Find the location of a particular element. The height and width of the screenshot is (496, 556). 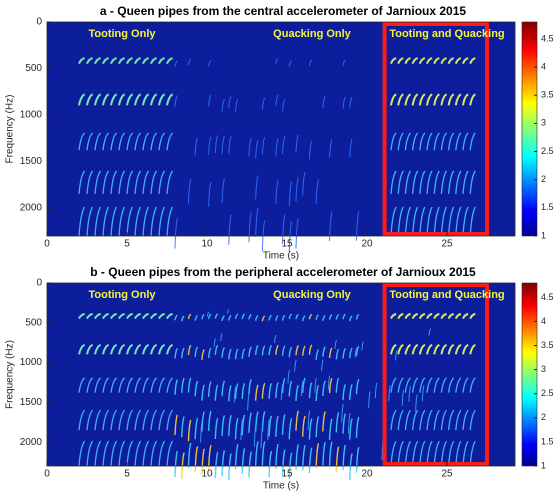

y-tick-label: 500 is located at coordinates (33, 322).